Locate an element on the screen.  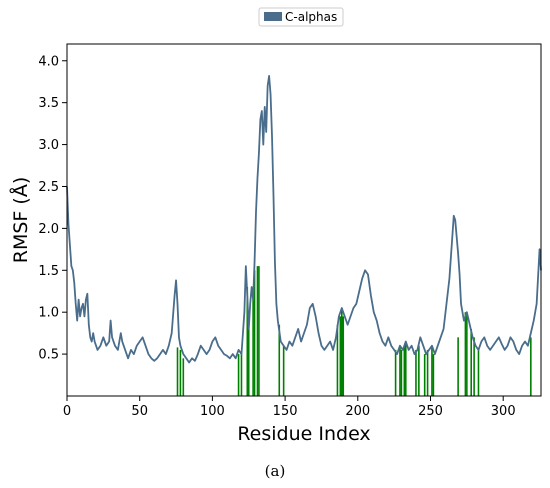
x-tick-label-150: 150 is located at coordinates (285, 411).